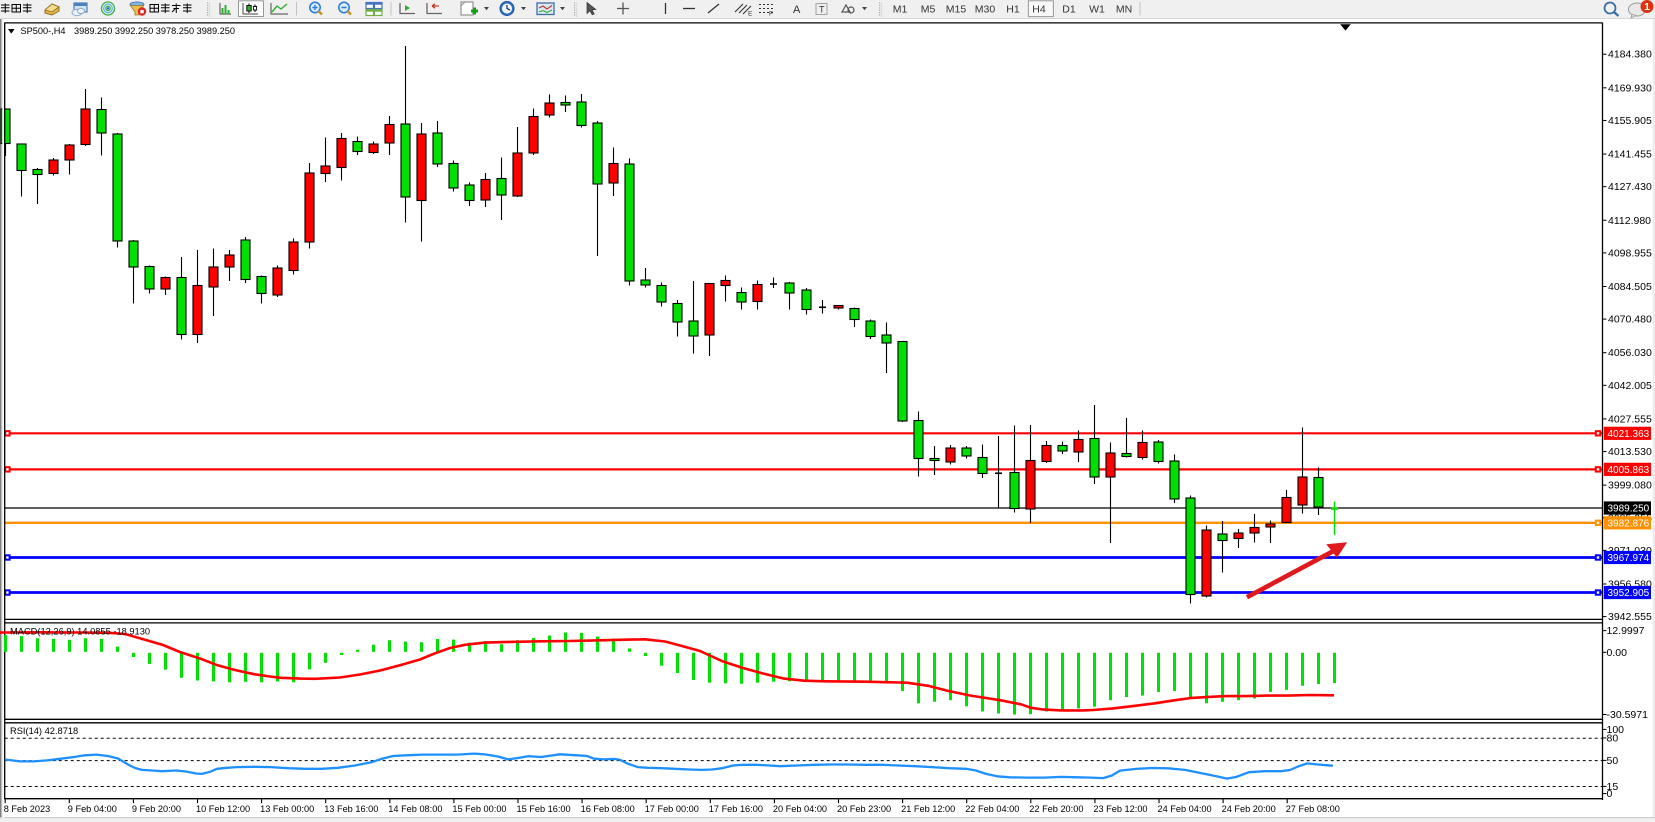 The height and width of the screenshot is (822, 1655). I want to click on svg-text: 4042.005, so click(1630, 386).